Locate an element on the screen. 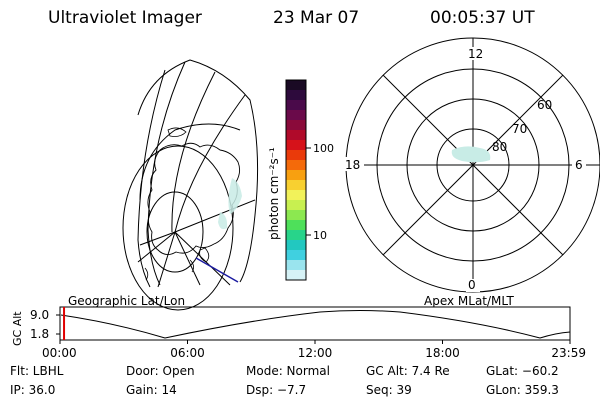 The width and height of the screenshot is (600, 400). colorbar-tick-100: 100 is located at coordinates (323, 148).